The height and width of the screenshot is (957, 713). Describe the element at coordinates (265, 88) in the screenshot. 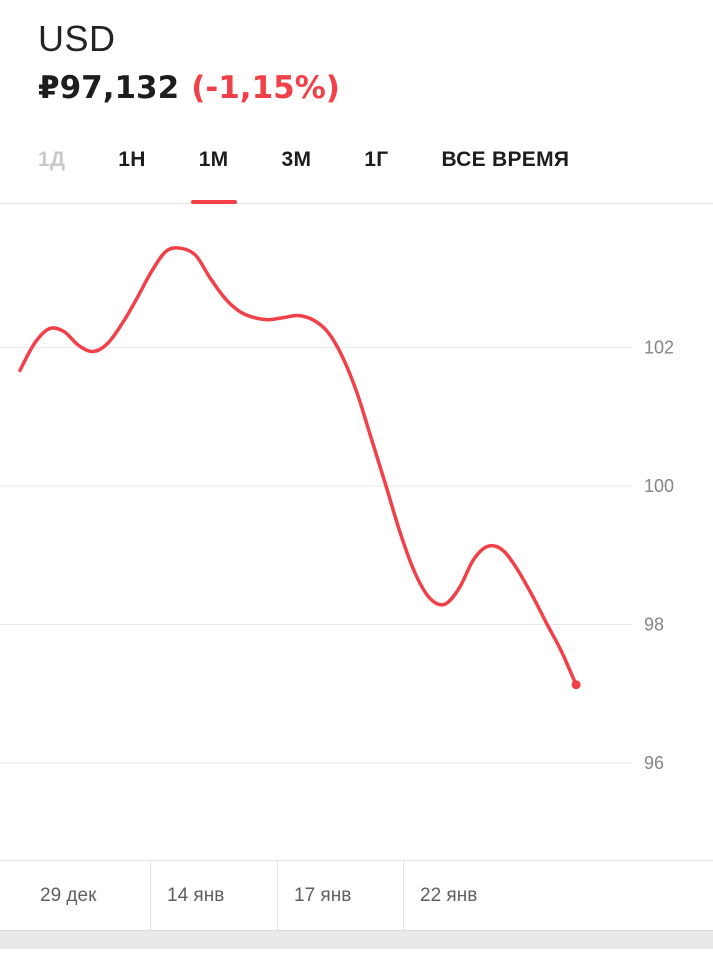

I see `price-change-badge: (-1,15%)` at that location.